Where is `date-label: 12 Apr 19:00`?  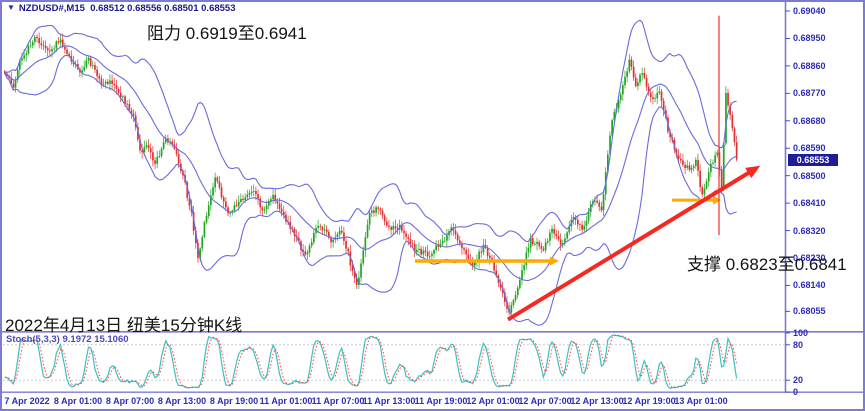 date-label: 12 Apr 19:00 is located at coordinates (649, 401).